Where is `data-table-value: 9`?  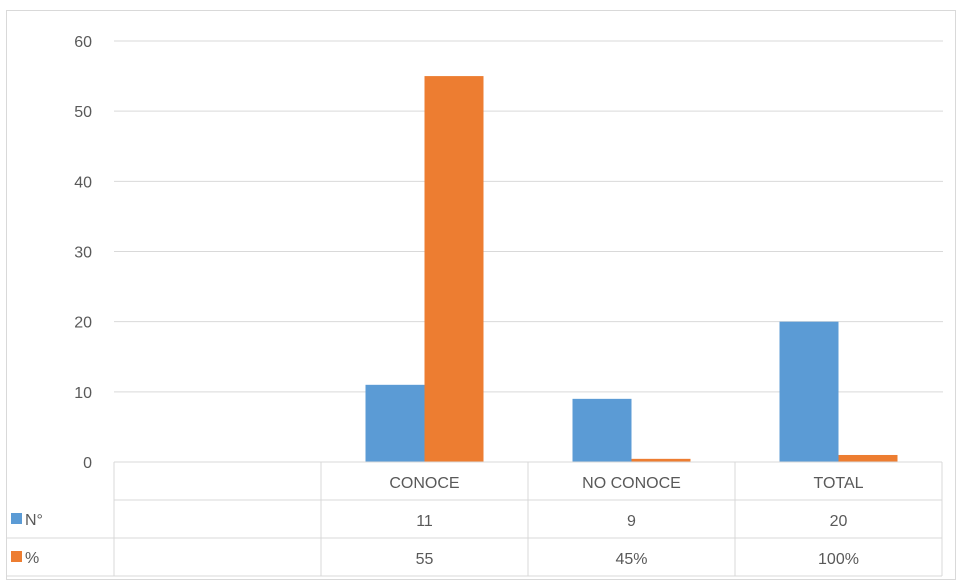 data-table-value: 9 is located at coordinates (631, 521).